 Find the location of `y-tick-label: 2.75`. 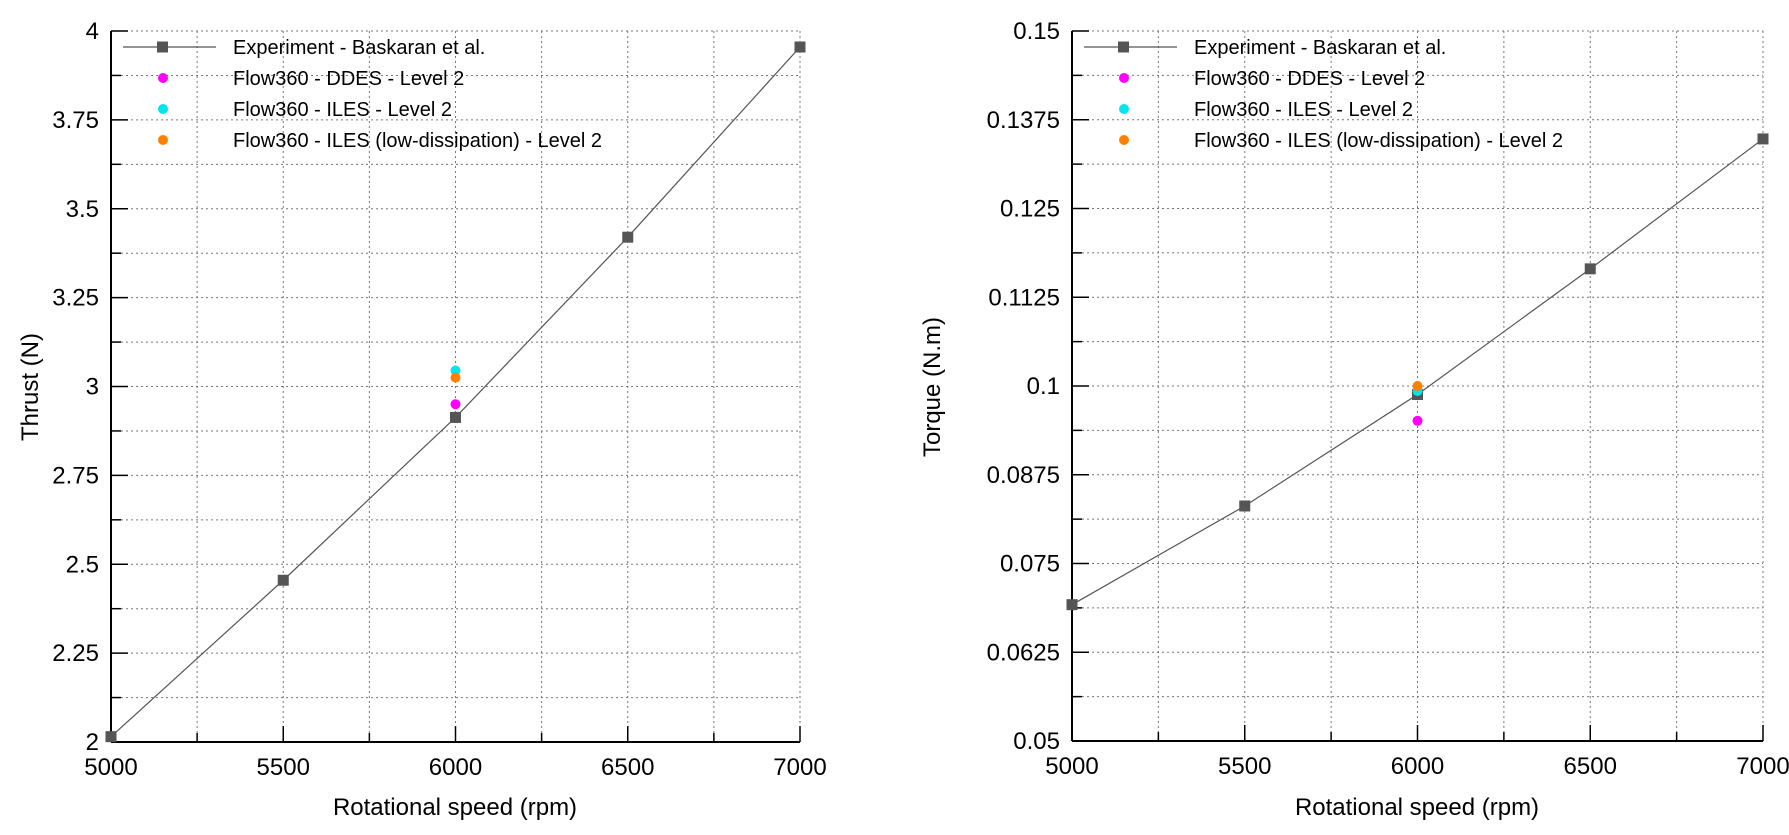

y-tick-label: 2.75 is located at coordinates (75, 475).